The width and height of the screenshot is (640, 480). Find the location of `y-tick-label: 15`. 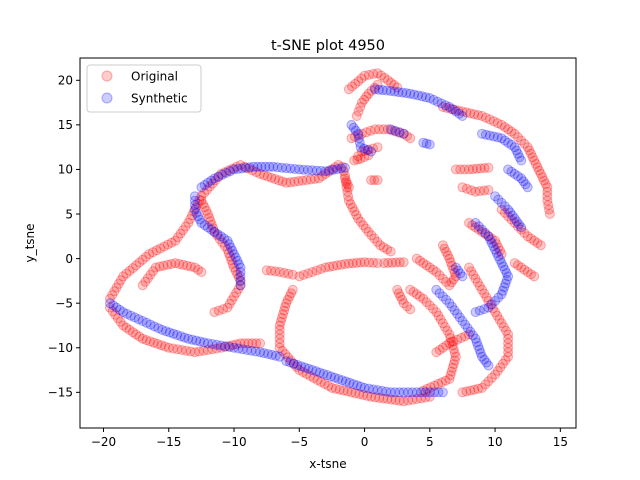

y-tick-label: 15 is located at coordinates (65, 125).